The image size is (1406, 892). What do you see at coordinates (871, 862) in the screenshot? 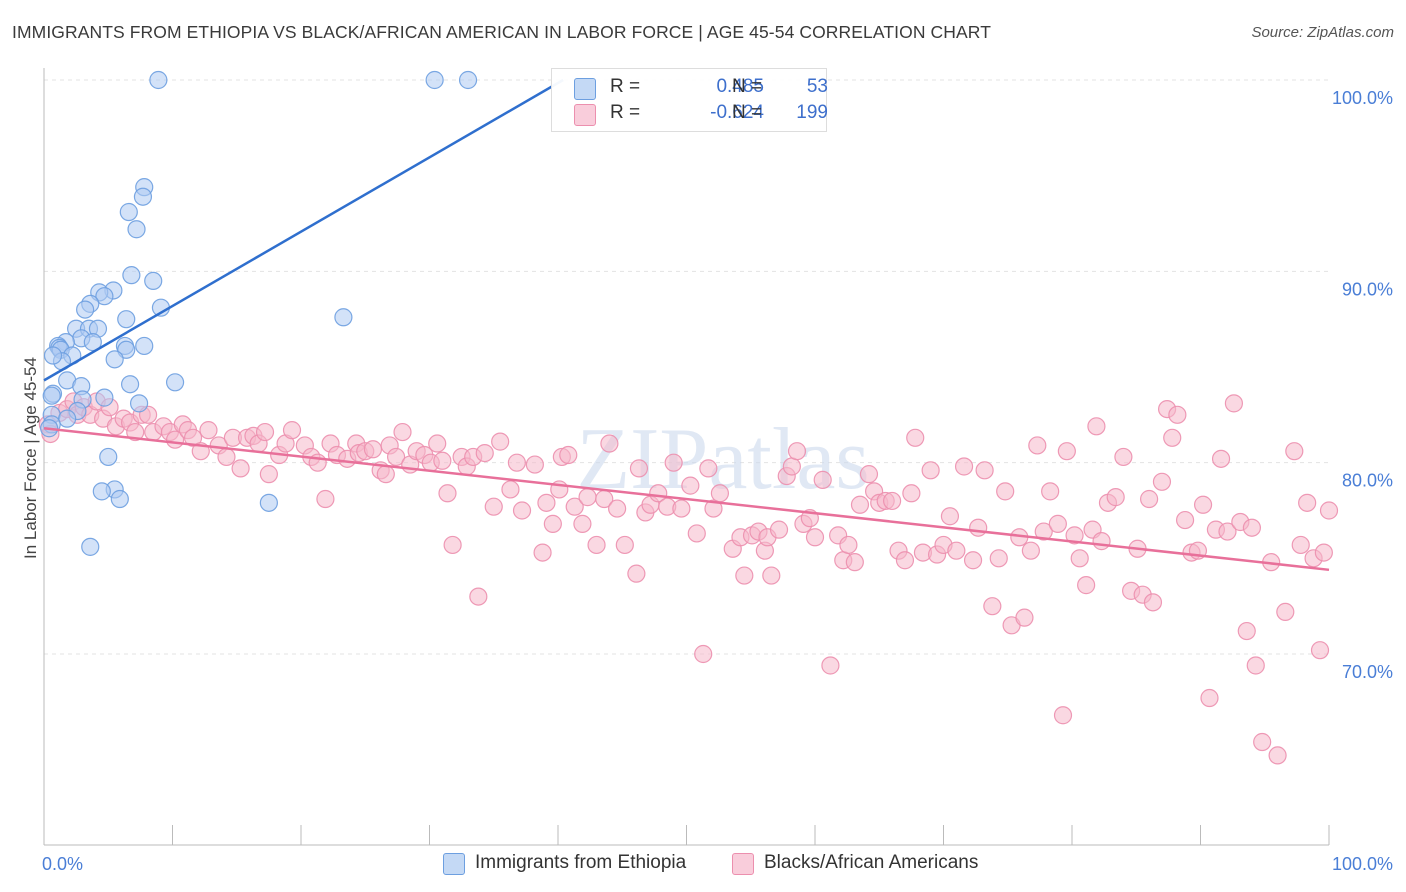
I see `legend-label-black-african-american: Blacks/African Americans` at bounding box center [871, 862].